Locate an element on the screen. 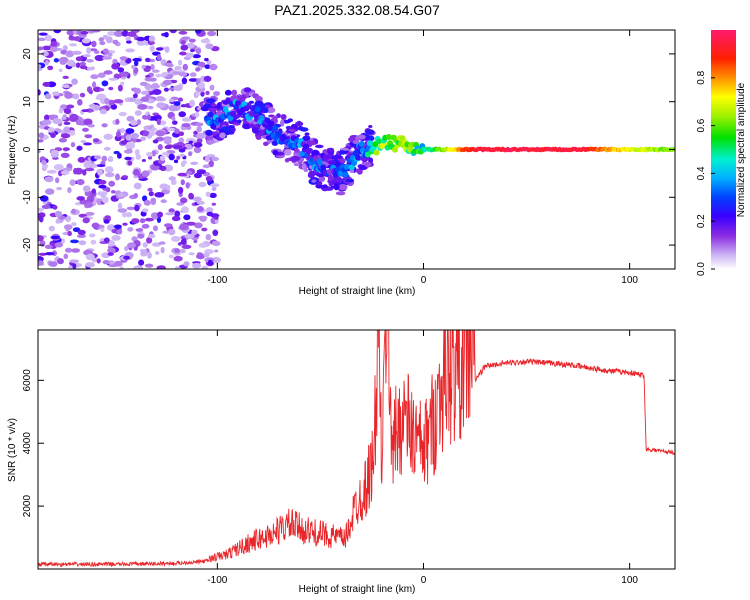 This screenshot has width=750, height=600. x-tick-label: 0 is located at coordinates (424, 280).